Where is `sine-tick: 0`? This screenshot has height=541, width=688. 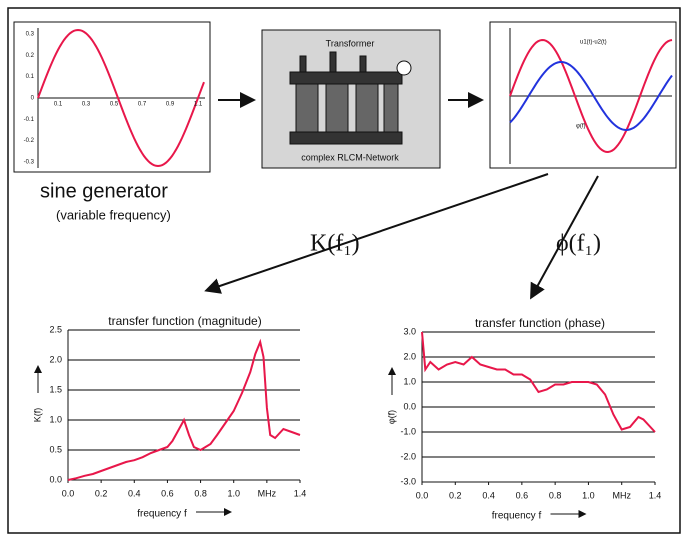
sine-tick: 0 is located at coordinates (33, 99).